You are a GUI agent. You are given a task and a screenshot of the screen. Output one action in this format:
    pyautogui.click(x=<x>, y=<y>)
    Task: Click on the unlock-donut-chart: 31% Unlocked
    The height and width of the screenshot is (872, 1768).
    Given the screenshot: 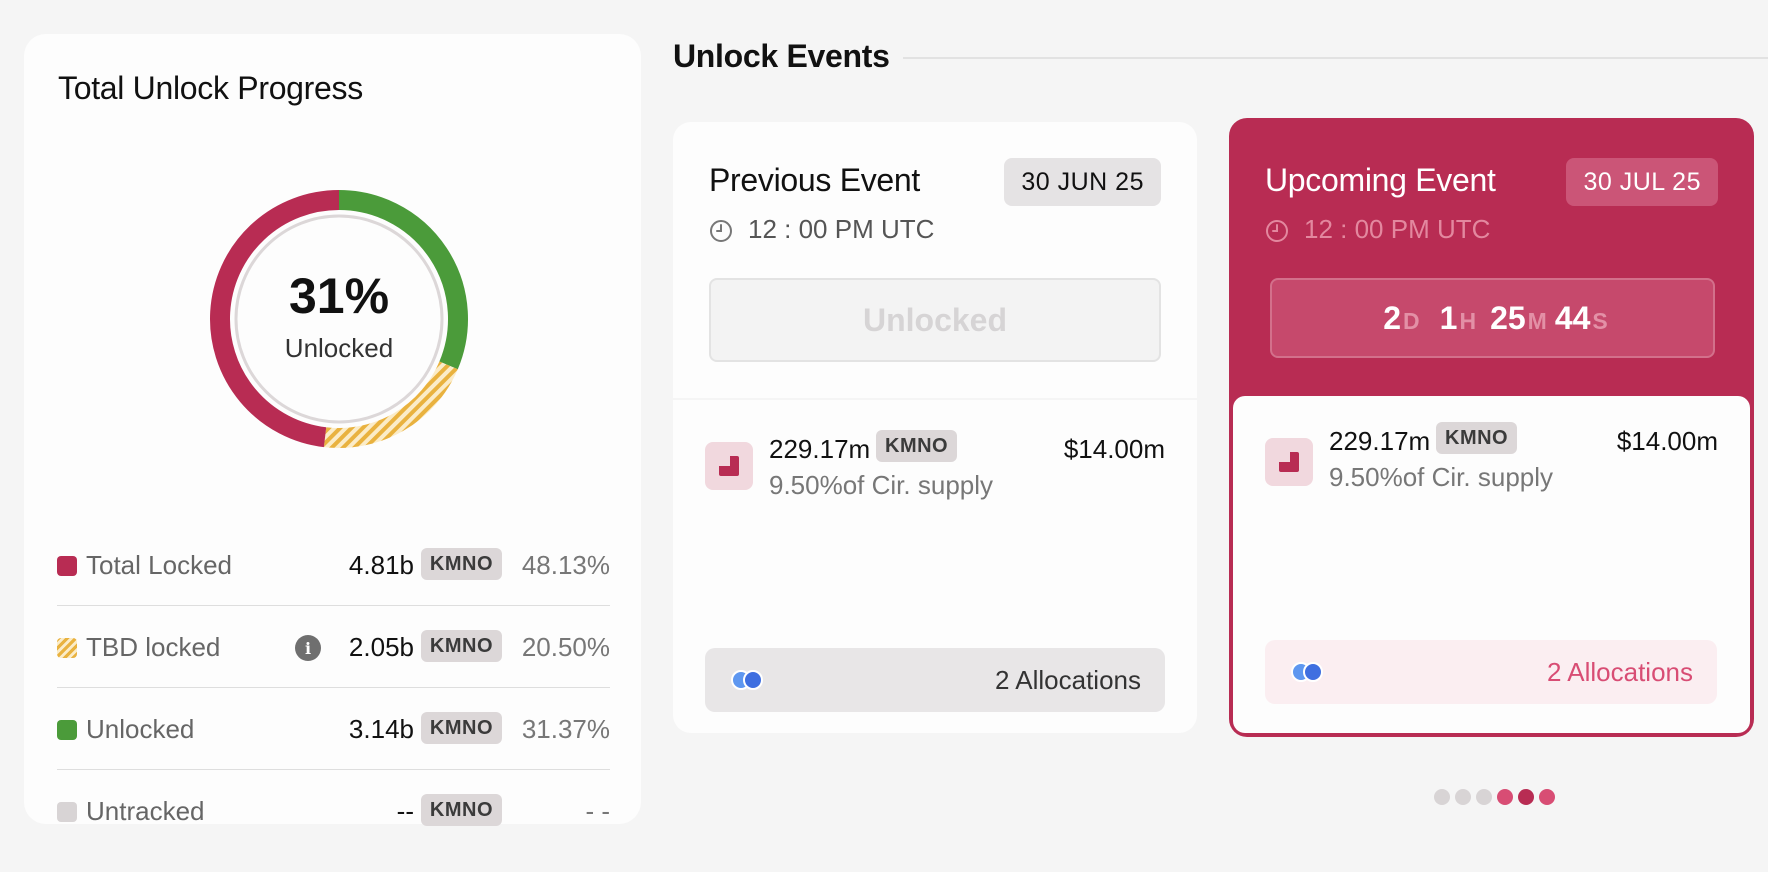 What is the action you would take?
    pyautogui.click(x=339, y=319)
    